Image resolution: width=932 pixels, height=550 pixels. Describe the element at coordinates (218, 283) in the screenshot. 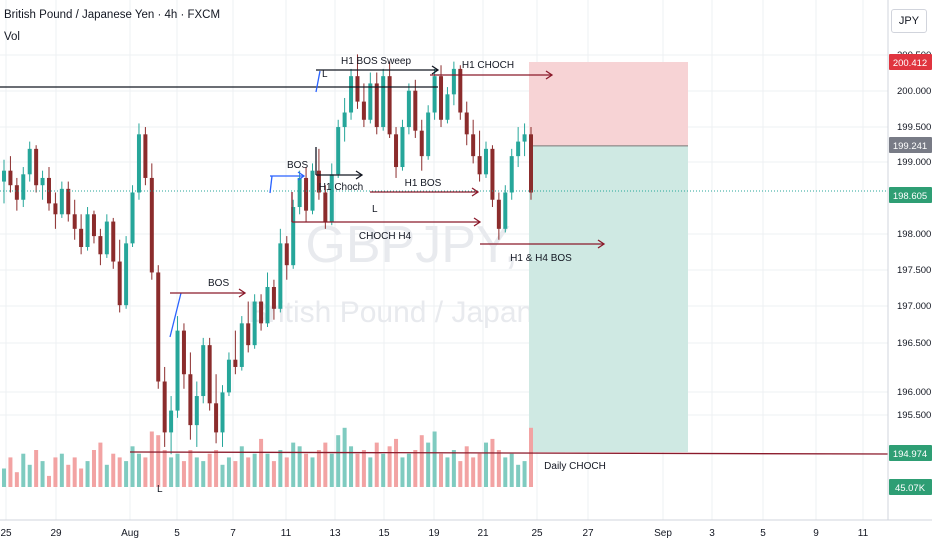

I see `label-bos-low: BOS` at that location.